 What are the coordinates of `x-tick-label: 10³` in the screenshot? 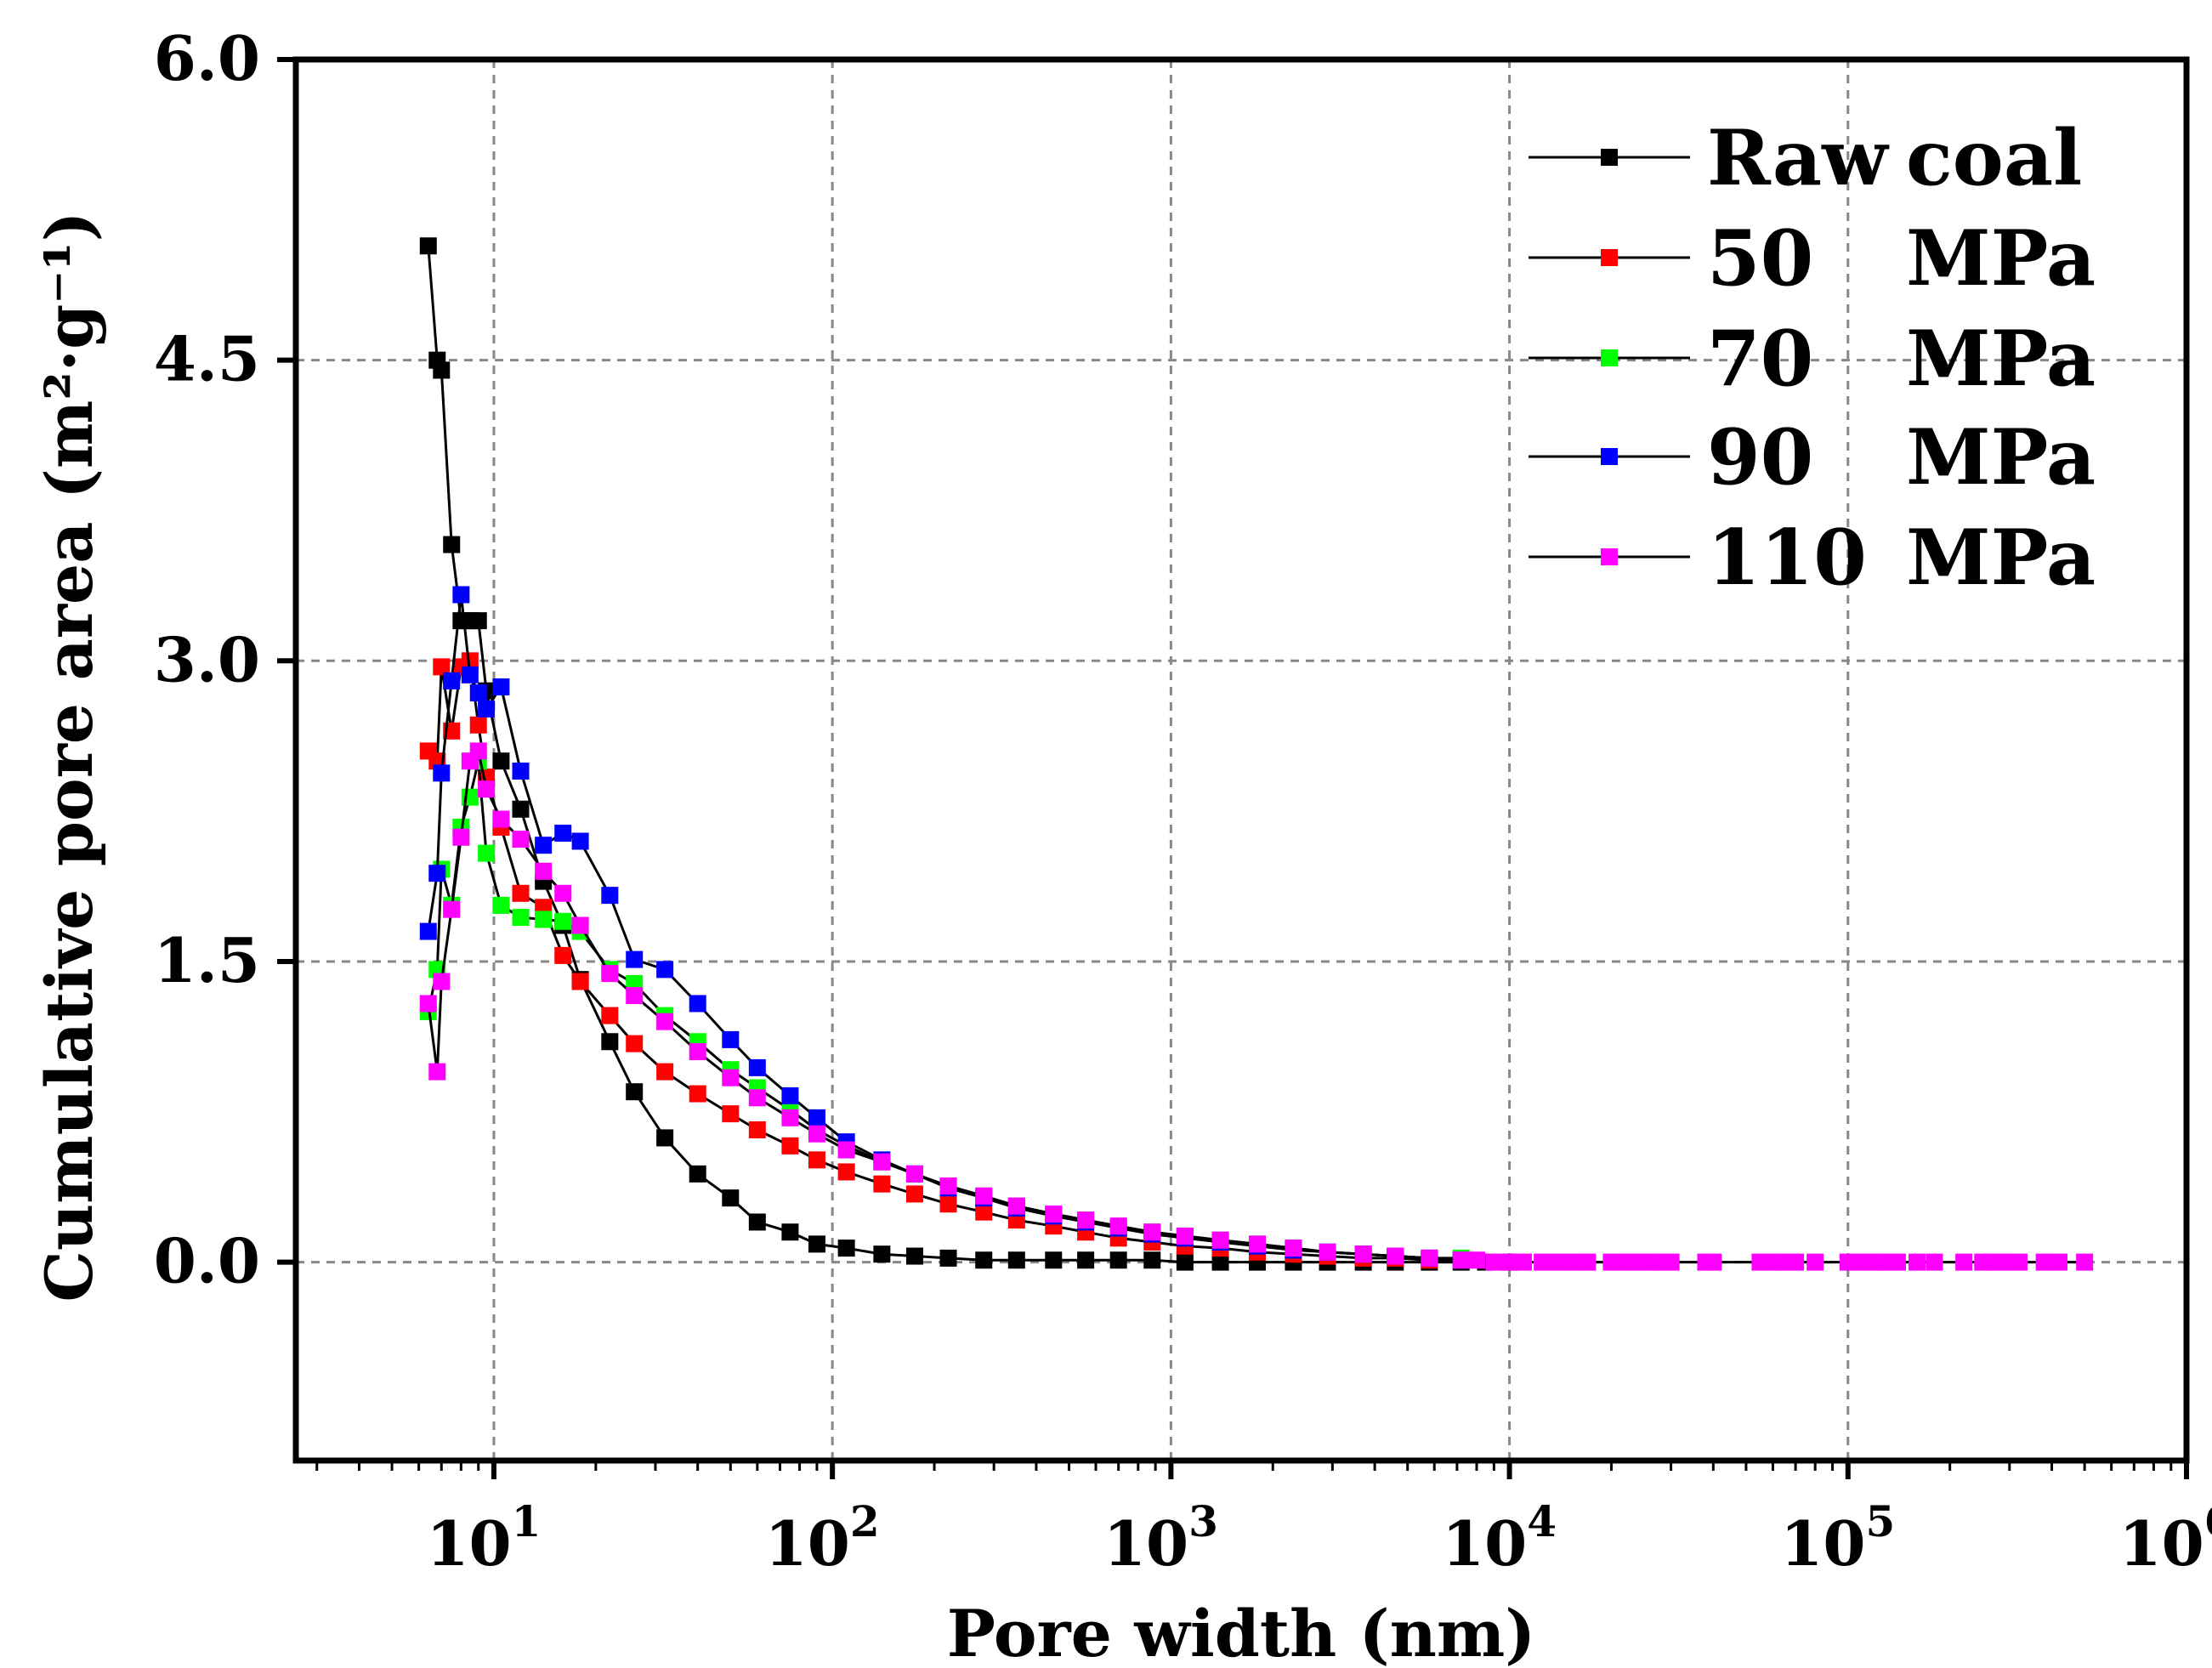 It's located at (1160, 1538).